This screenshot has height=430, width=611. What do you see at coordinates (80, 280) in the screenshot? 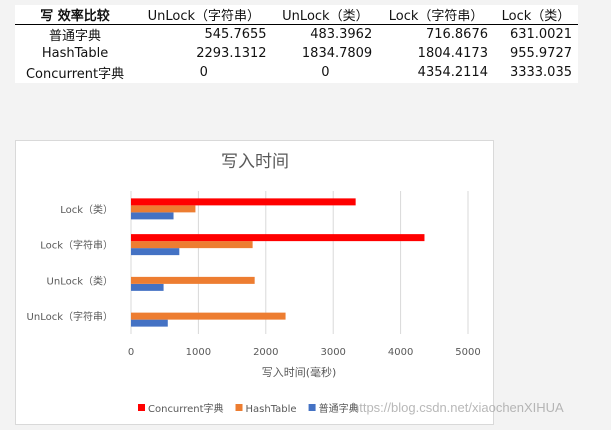
I see `y-tick-label: UnLock（类）` at bounding box center [80, 280].